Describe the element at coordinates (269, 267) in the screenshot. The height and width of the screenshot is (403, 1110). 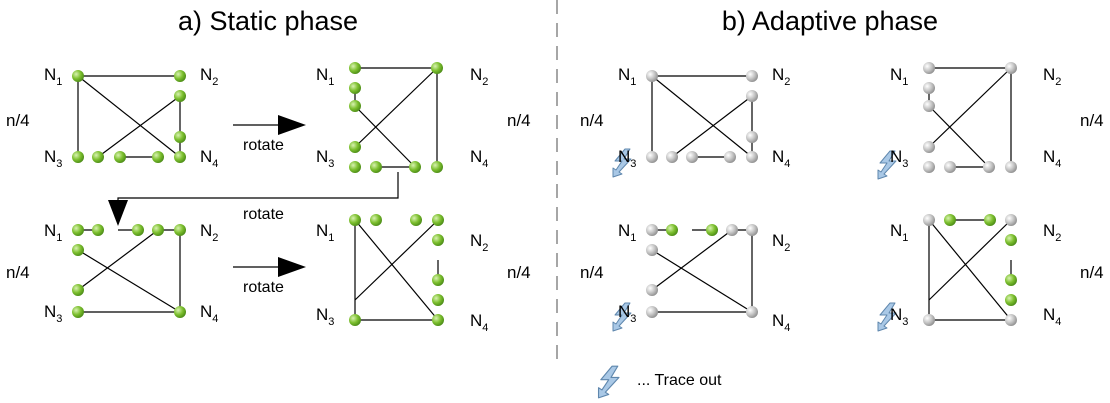
I see `rotate-arrow-right-bottom` at that location.